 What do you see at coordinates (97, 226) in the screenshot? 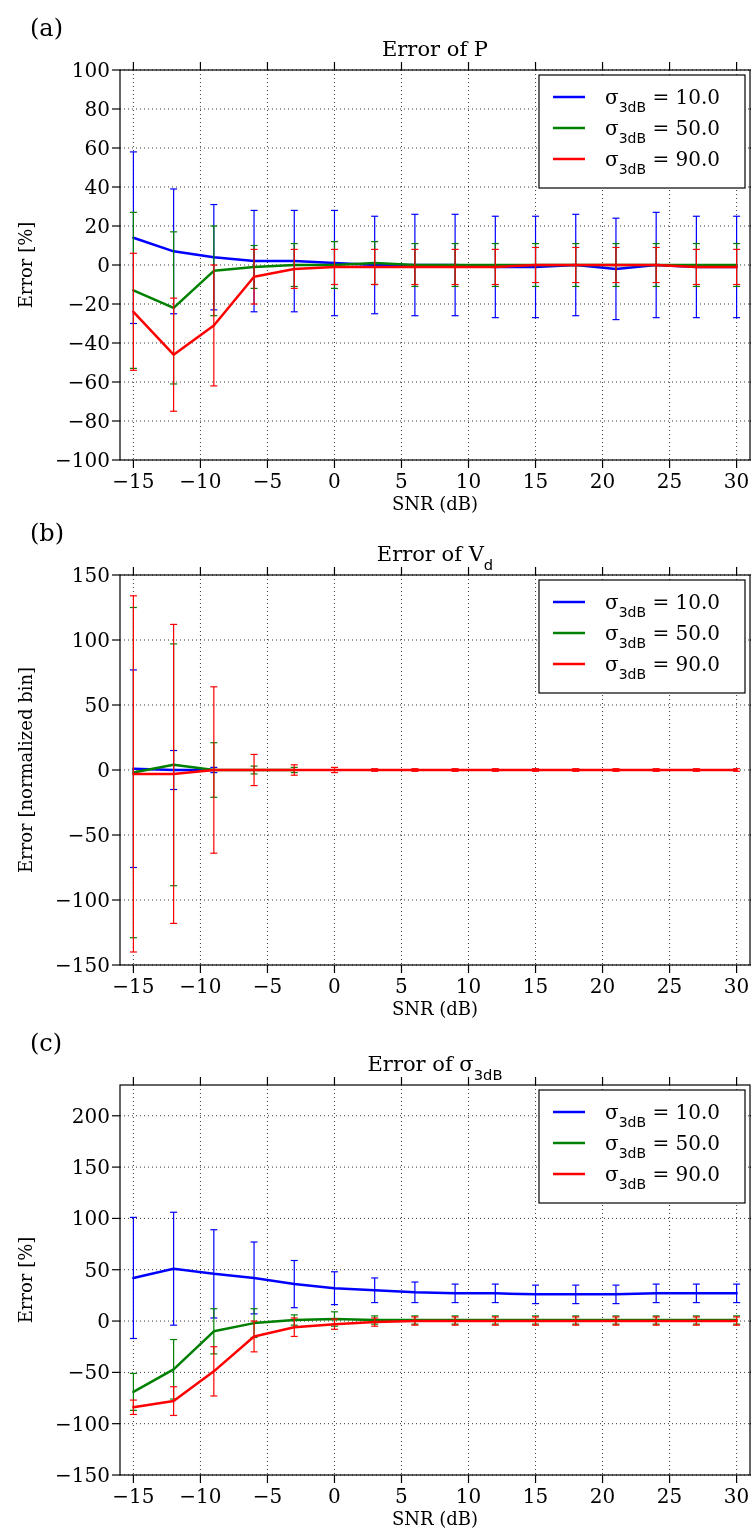
I see `y-tick-label: 20` at bounding box center [97, 226].